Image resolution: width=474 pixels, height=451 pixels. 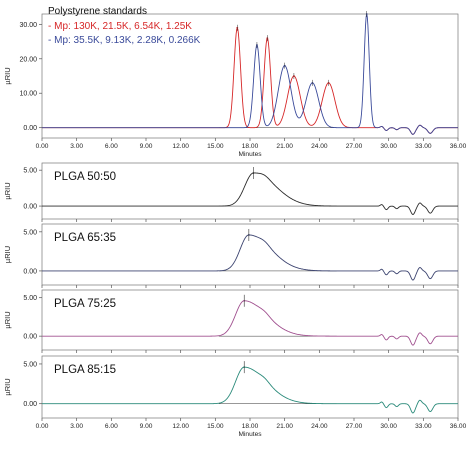 I want to click on panel-label: PLGA 65:35, so click(x=85, y=238).